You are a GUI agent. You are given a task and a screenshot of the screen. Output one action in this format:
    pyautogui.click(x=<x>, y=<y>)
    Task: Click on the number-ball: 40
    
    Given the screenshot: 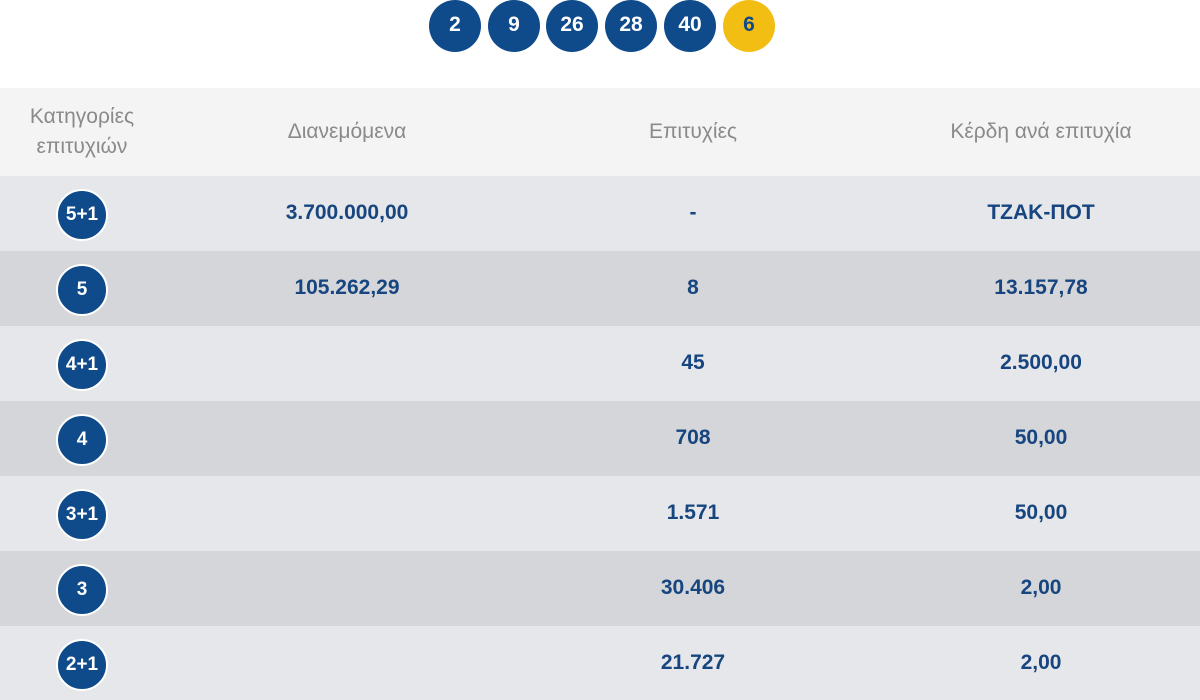 What is the action you would take?
    pyautogui.click(x=690, y=26)
    